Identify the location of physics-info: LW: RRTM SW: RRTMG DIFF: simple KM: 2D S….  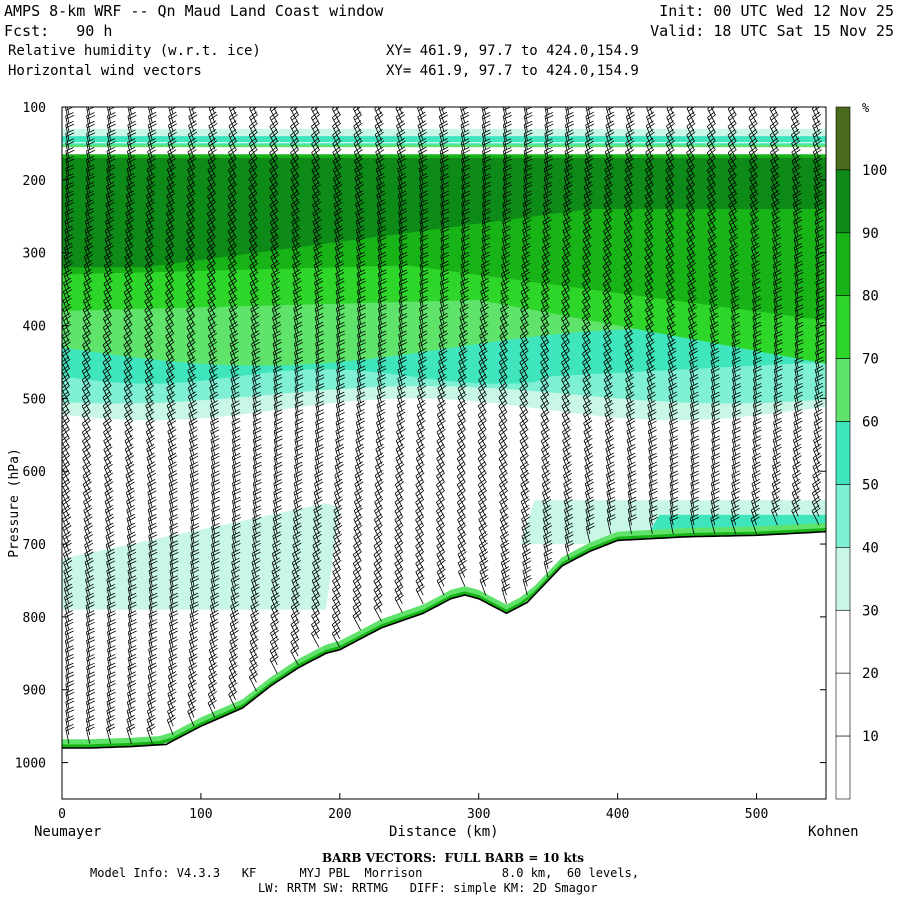
(428, 888).